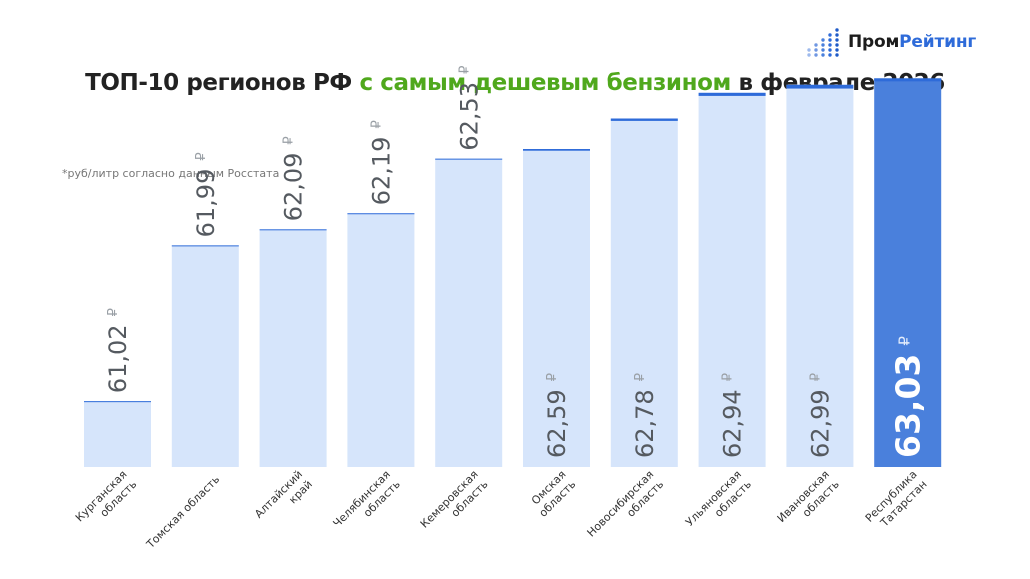  What do you see at coordinates (557, 423) in the screenshot?
I see `value-label-text: 62,59` at bounding box center [557, 423].